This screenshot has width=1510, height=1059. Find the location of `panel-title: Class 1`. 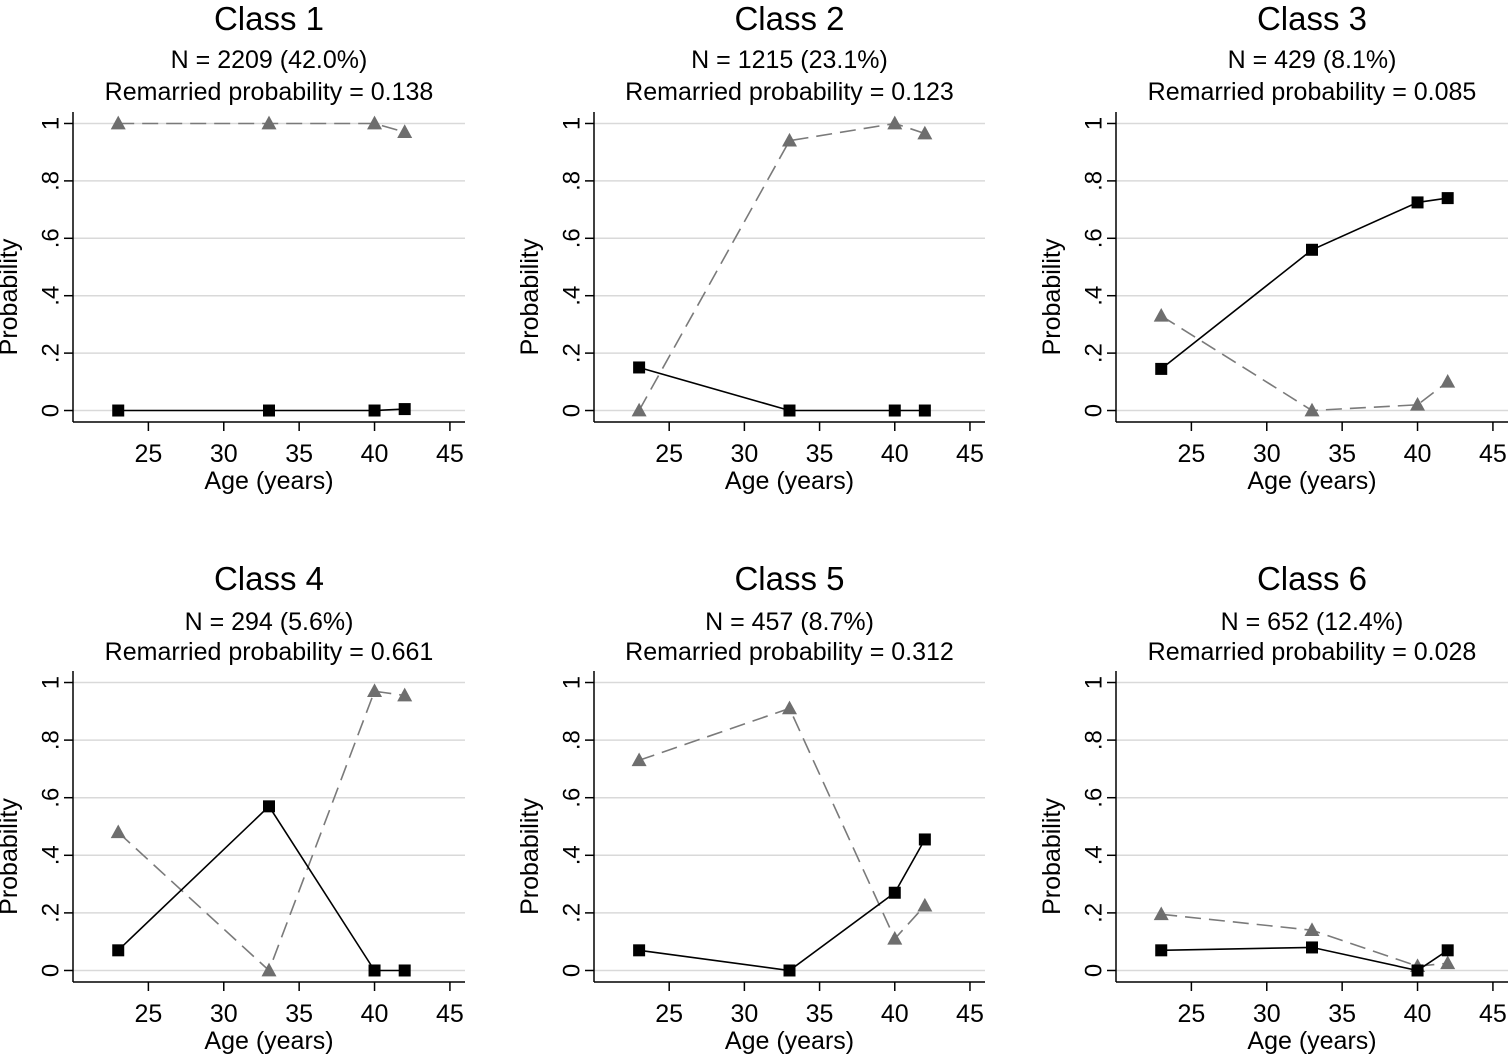

panel-title: Class 1 is located at coordinates (269, 18).